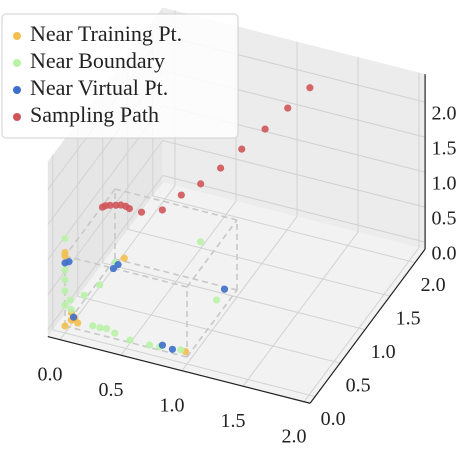 This screenshot has height=457, width=465. I want to click on y-tick-label: 1.0, so click(383, 352).